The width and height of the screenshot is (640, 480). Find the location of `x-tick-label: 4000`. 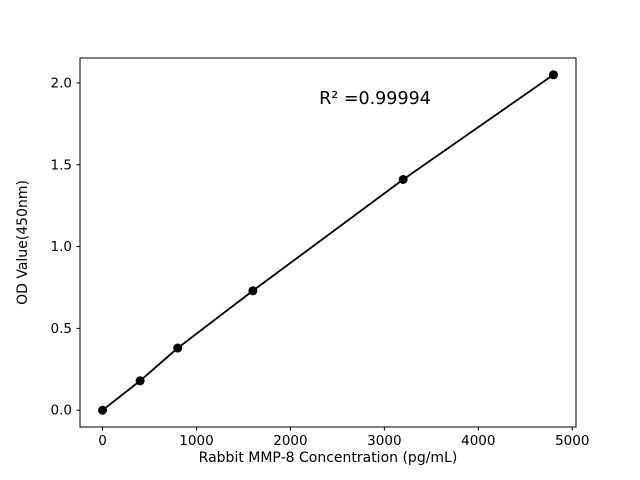

x-tick-label: 4000 is located at coordinates (478, 441).